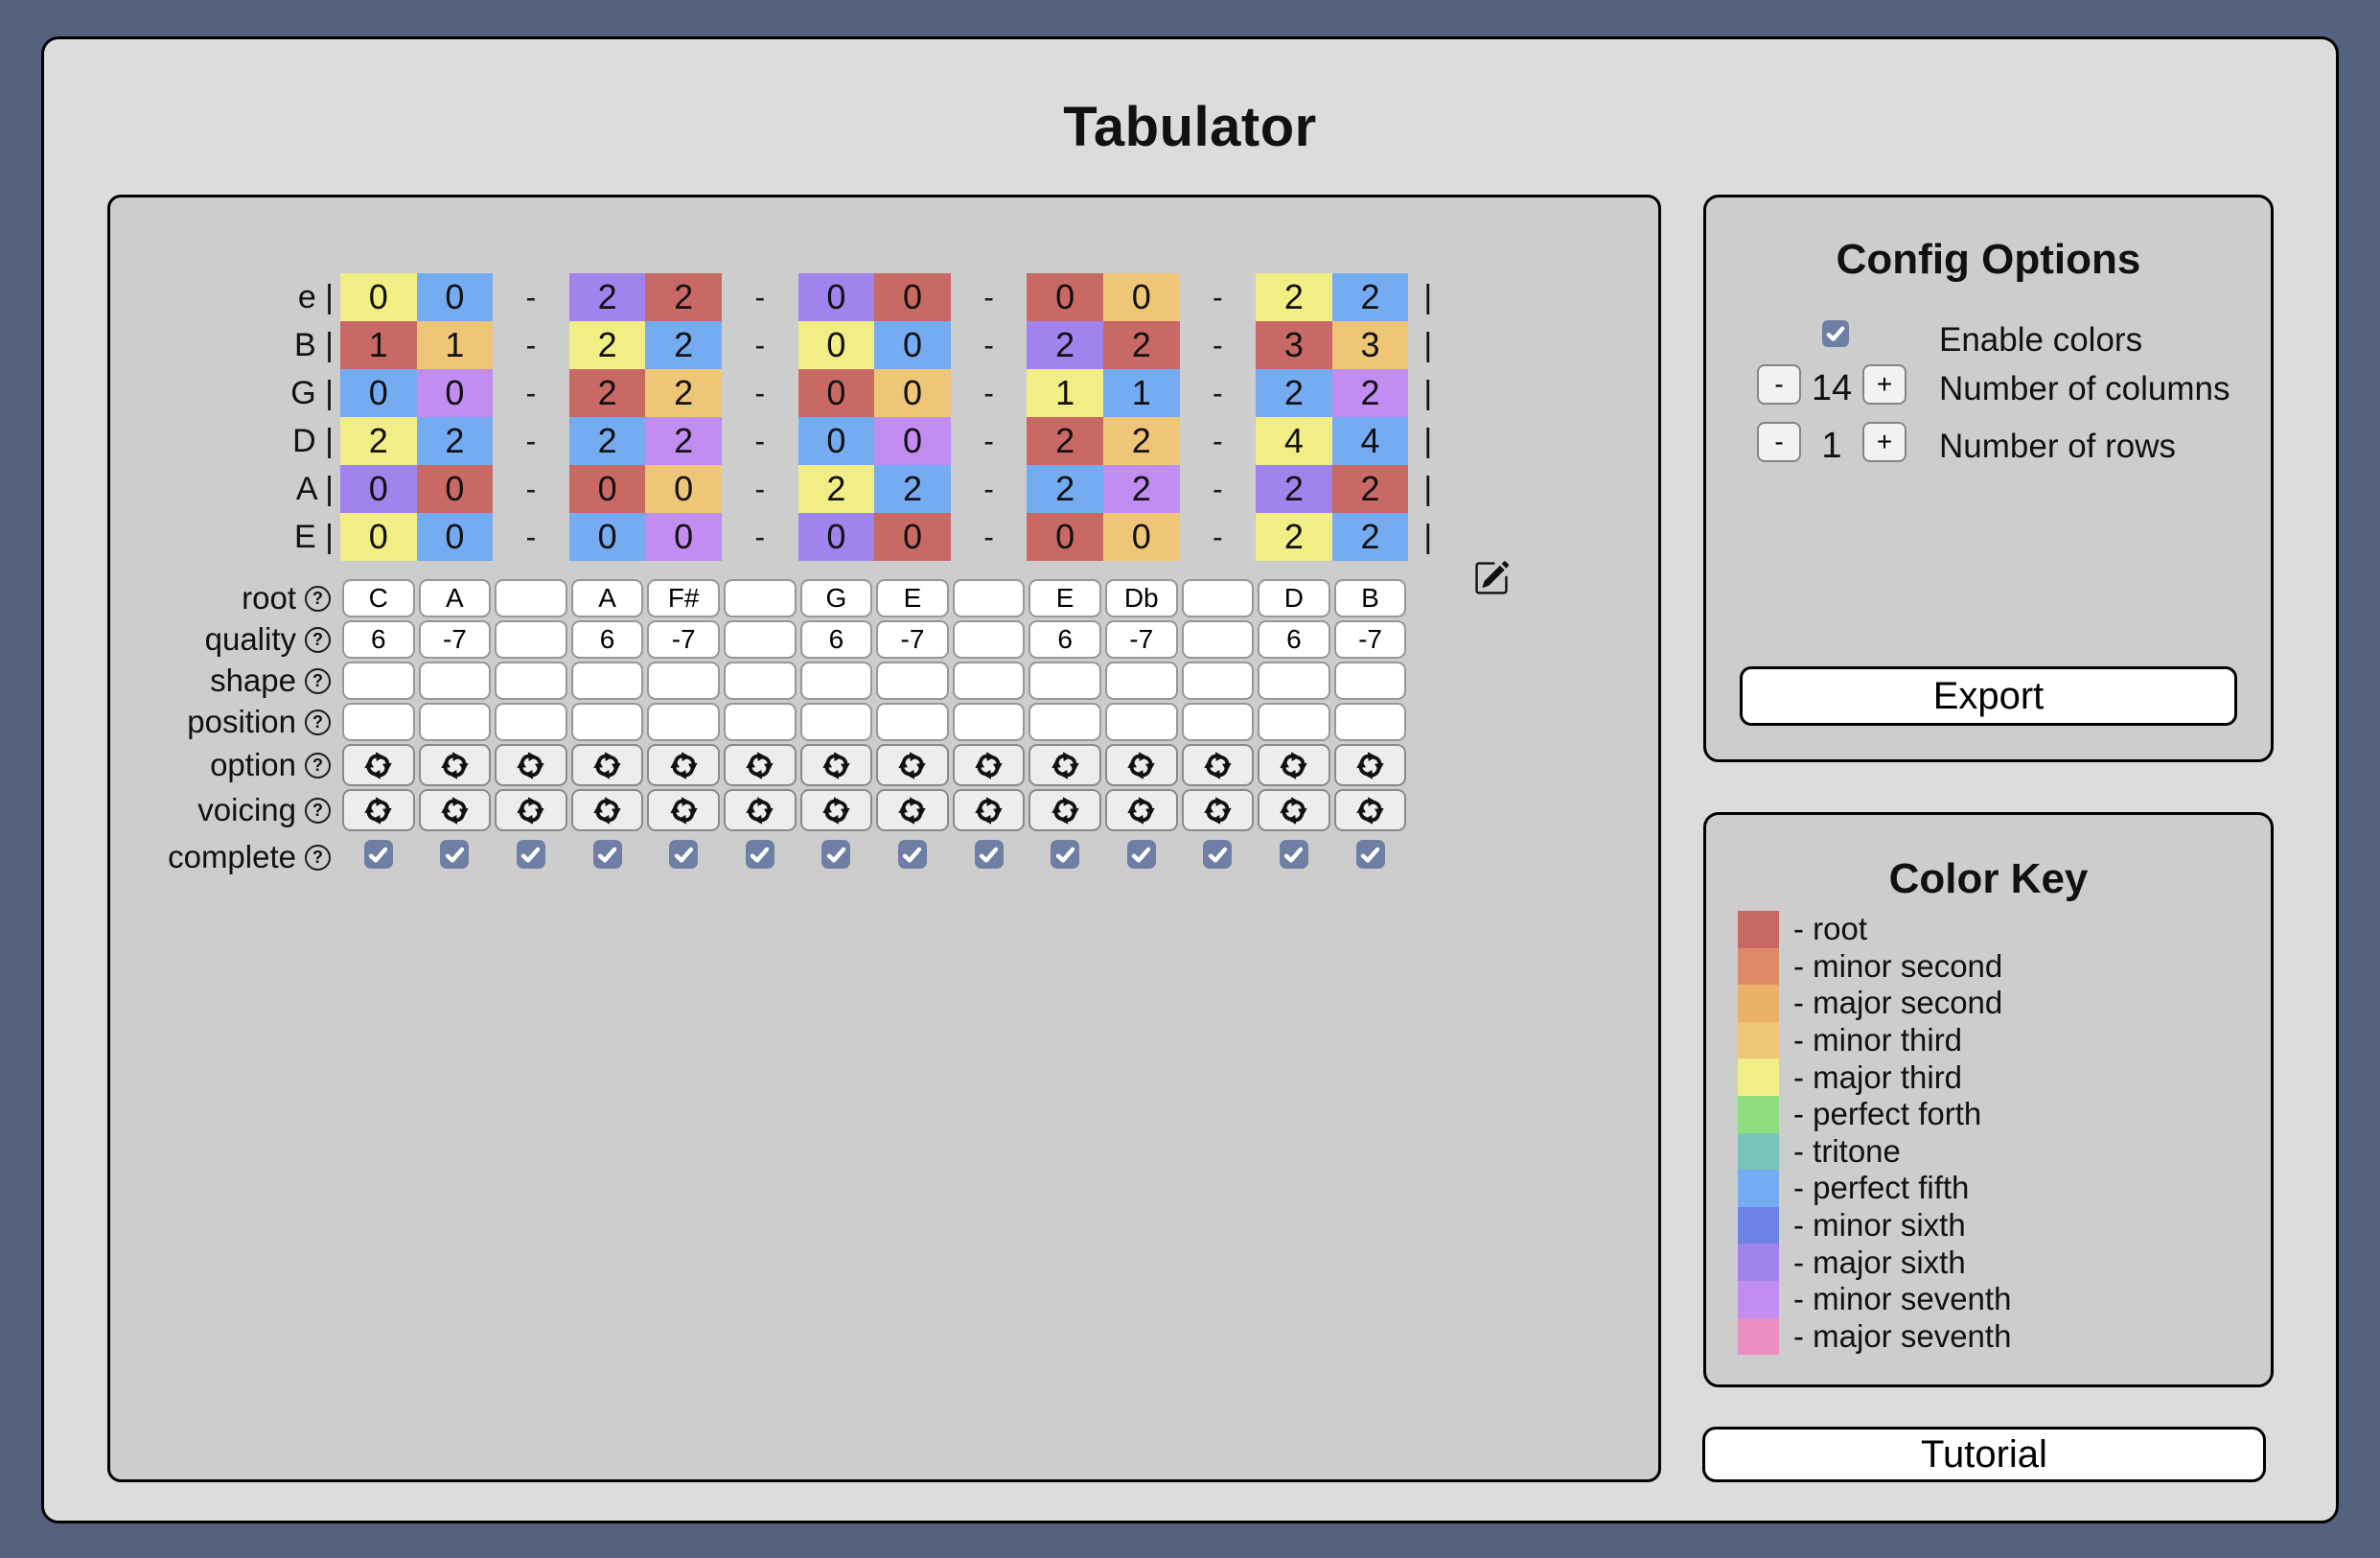  I want to click on enable-colors-checkbox, so click(1835, 334).